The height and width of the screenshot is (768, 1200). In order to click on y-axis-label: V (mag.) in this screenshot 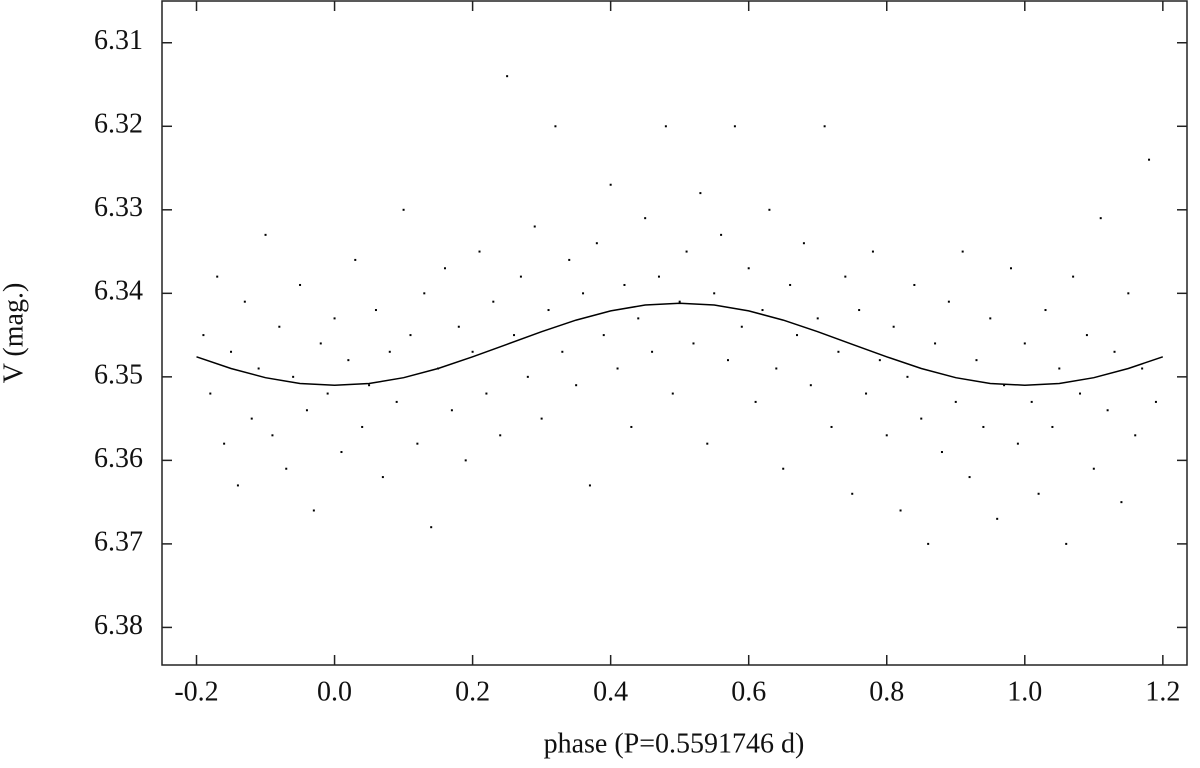, I will do `click(14, 333)`.